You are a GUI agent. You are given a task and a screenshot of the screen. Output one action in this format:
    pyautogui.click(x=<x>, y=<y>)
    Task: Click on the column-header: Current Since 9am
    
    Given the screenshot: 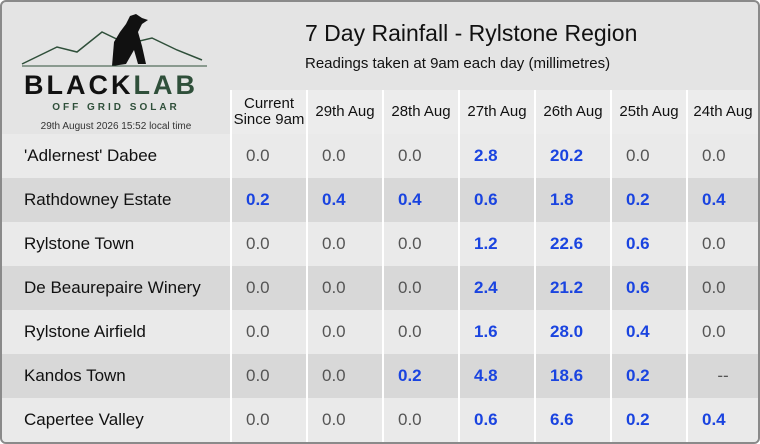 What is the action you would take?
    pyautogui.click(x=268, y=112)
    